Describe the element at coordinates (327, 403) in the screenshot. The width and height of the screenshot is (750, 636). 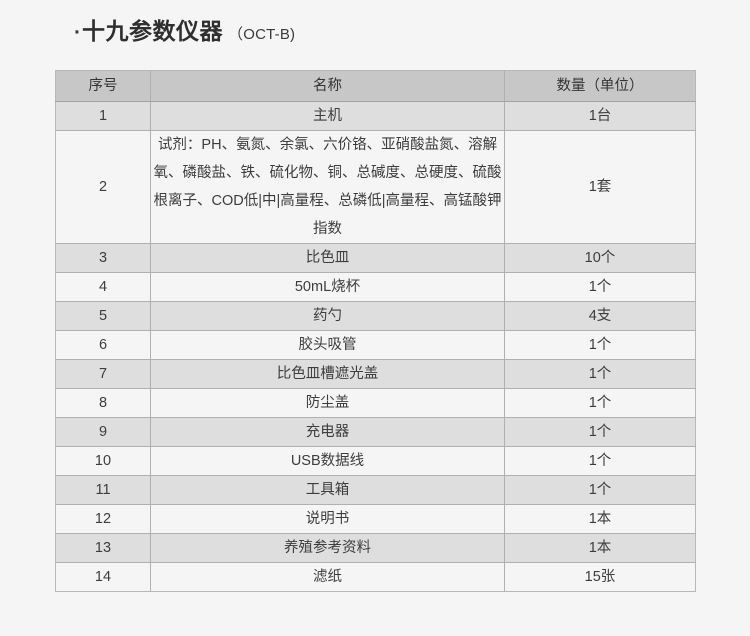
I see `cell-name: 防尘盖` at that location.